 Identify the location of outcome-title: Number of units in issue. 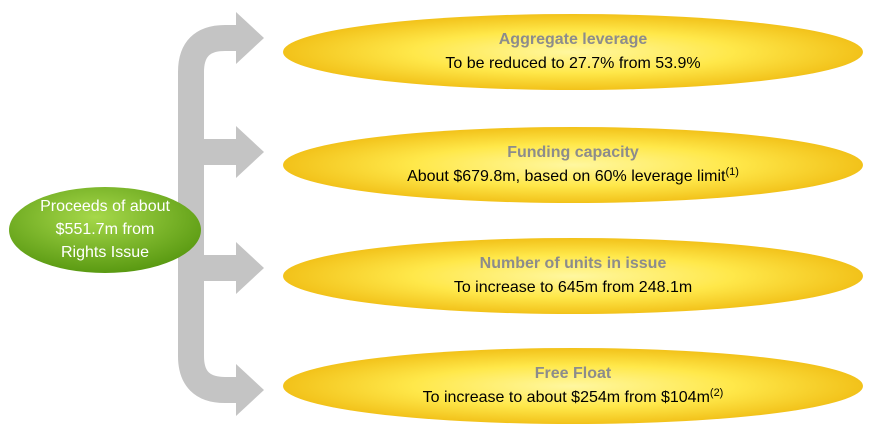
(573, 263).